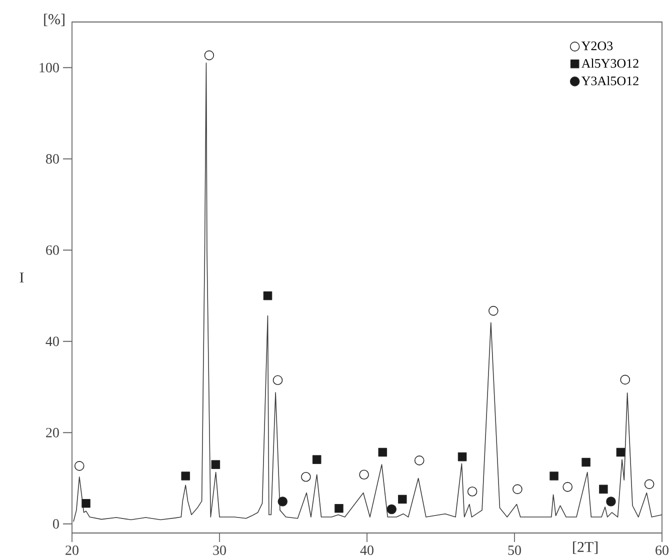 This screenshot has height=558, width=672. Describe the element at coordinates (609, 81) in the screenshot. I see `legend-label: Y3Al5O12` at that location.